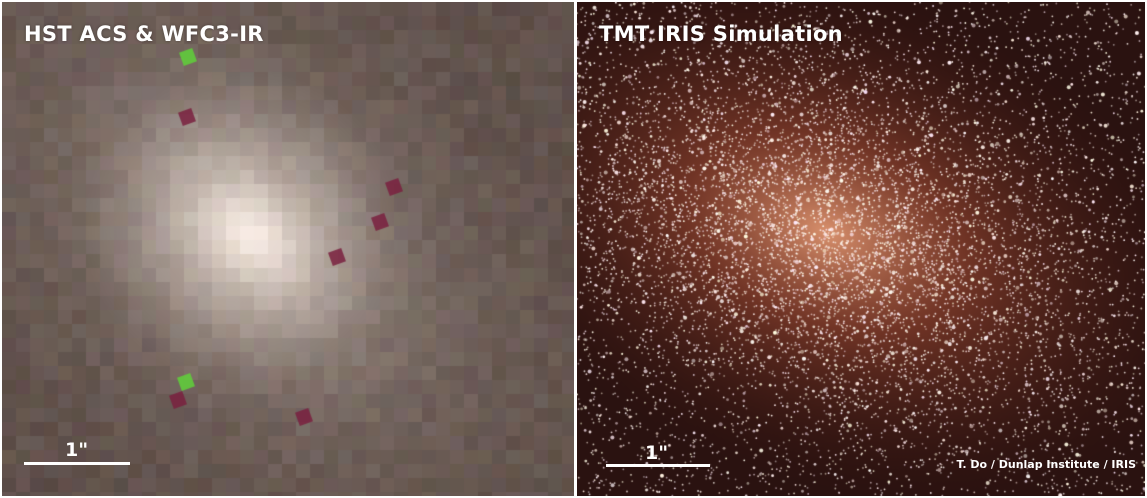 This screenshot has width=1147, height=498. What do you see at coordinates (657, 453) in the screenshot?
I see `tmt-scale-label: 1"` at bounding box center [657, 453].